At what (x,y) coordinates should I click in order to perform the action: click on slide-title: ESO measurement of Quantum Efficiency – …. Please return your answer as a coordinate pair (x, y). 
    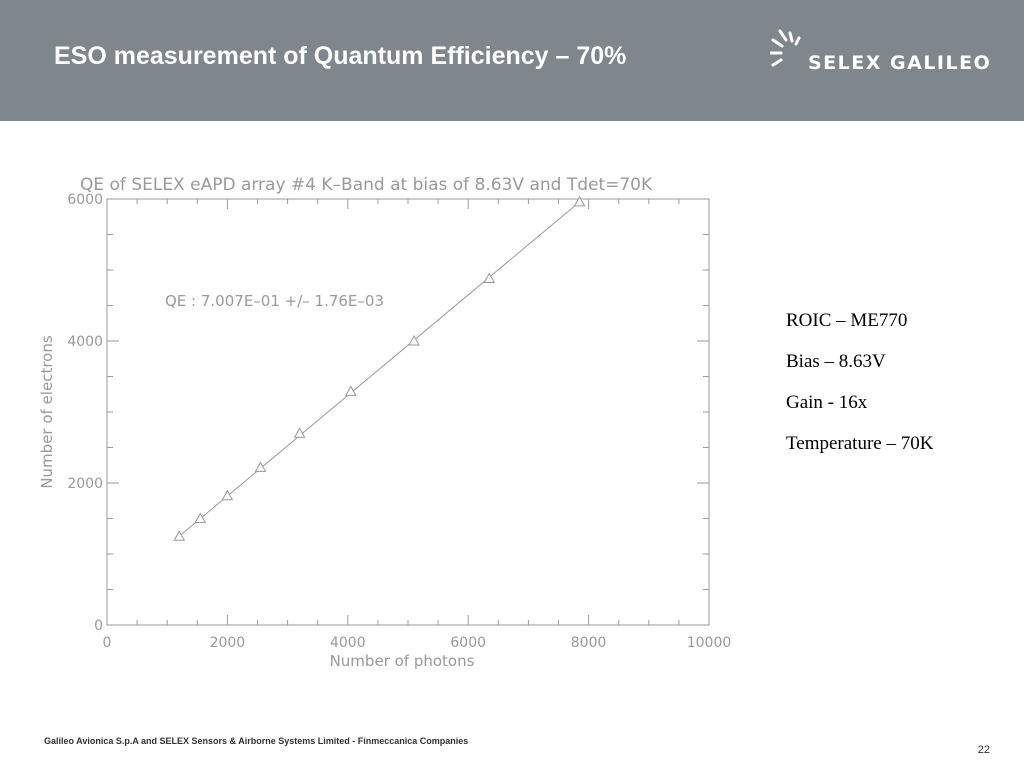
    Looking at the image, I should click on (340, 56).